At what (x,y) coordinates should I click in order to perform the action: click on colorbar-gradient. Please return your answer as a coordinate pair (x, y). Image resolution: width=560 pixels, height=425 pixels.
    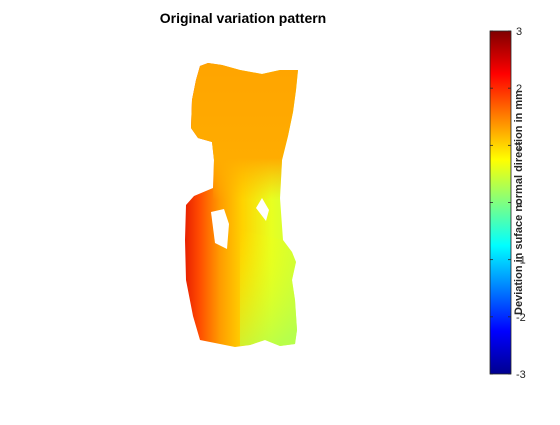
    Looking at the image, I should click on (500, 202).